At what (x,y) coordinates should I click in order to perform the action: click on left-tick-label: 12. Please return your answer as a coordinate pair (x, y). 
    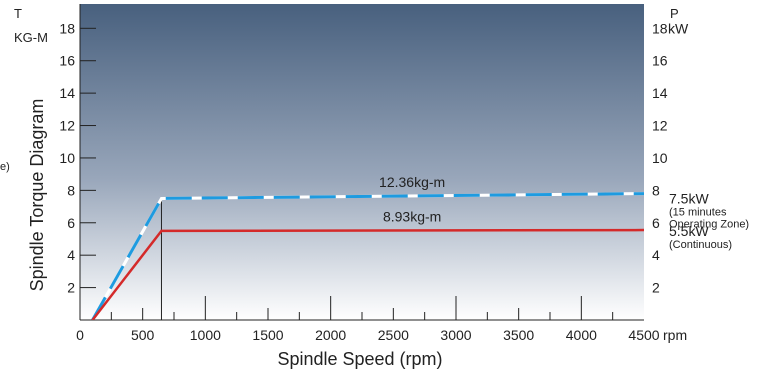
    Looking at the image, I should click on (67, 126).